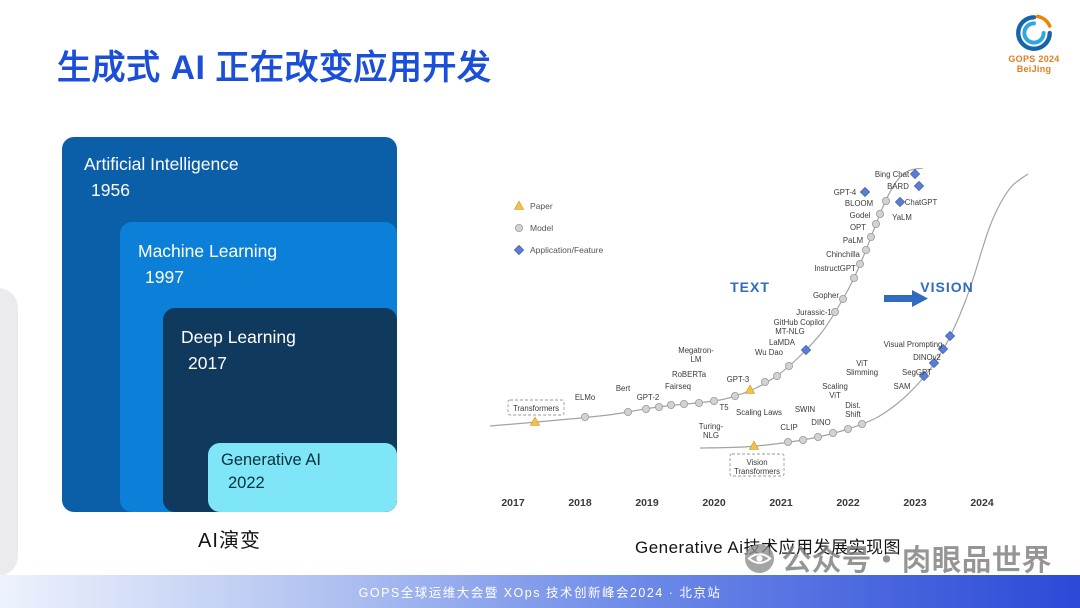 This screenshot has height=608, width=1080. Describe the element at coordinates (678, 386) in the screenshot. I see `svg-text: Fairseq` at that location.